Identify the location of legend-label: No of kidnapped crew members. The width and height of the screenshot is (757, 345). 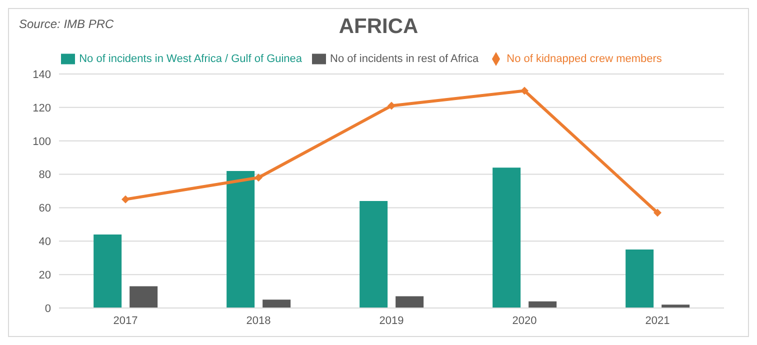
(584, 58).